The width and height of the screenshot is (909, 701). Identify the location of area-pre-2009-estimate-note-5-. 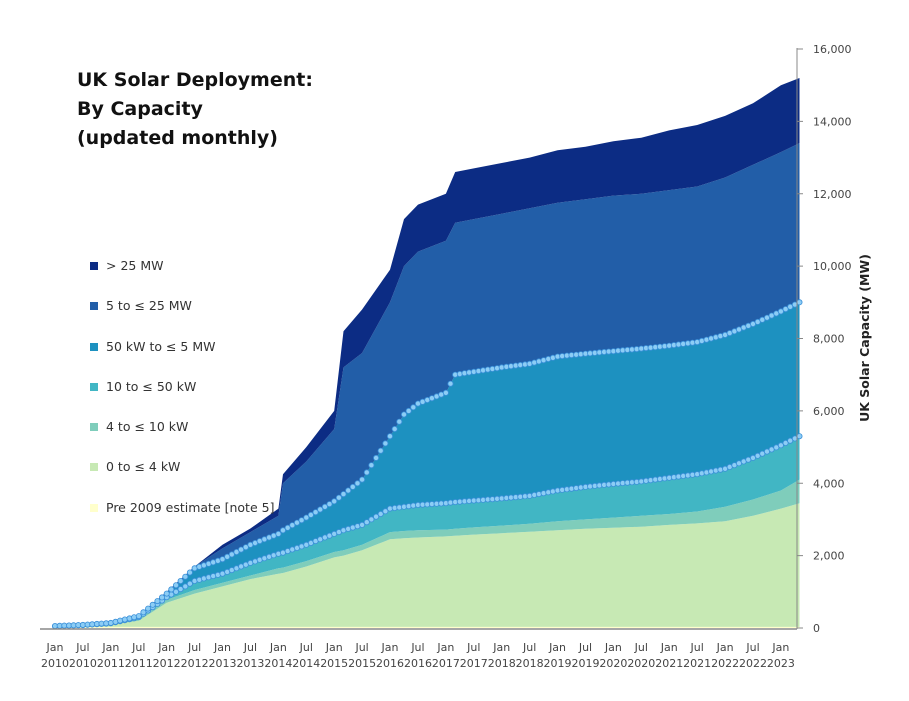
(427, 627).